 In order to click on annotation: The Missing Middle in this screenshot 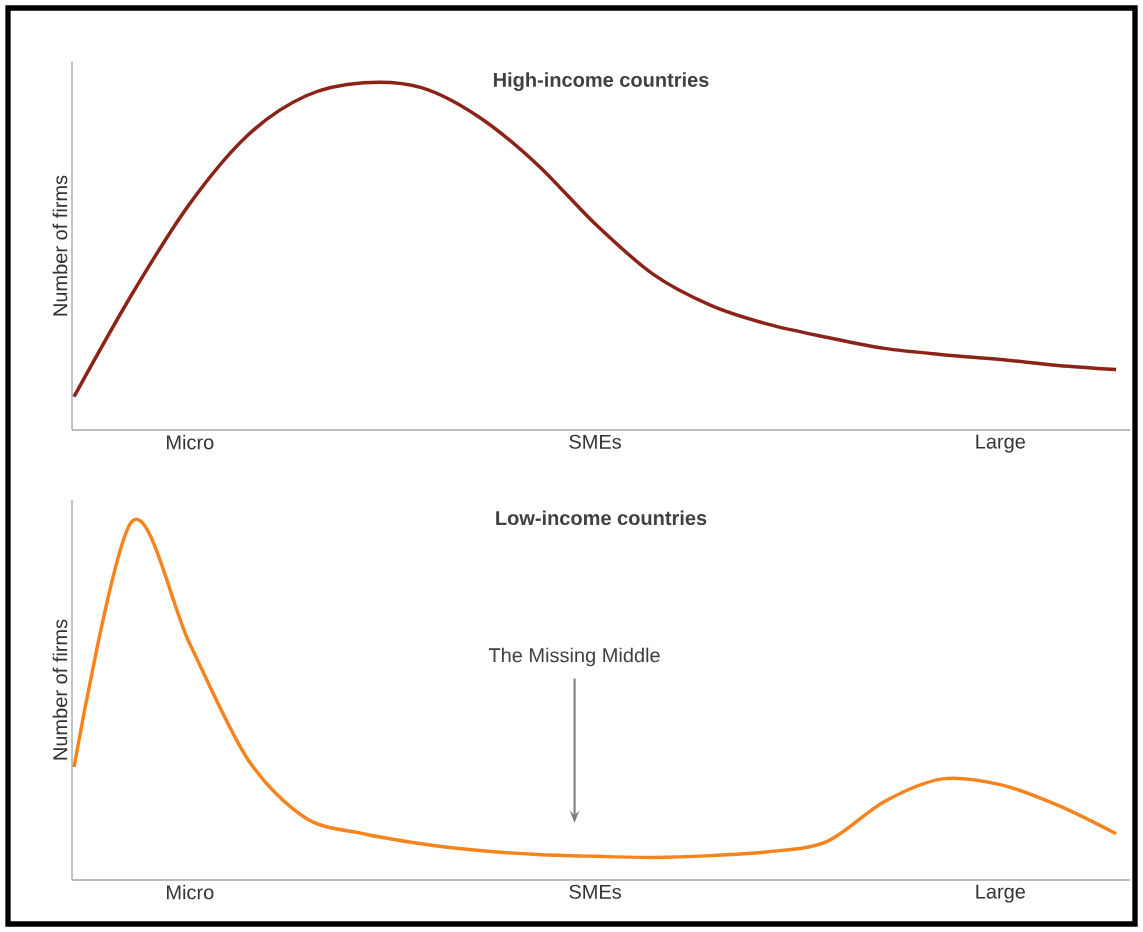, I will do `click(574, 657)`.